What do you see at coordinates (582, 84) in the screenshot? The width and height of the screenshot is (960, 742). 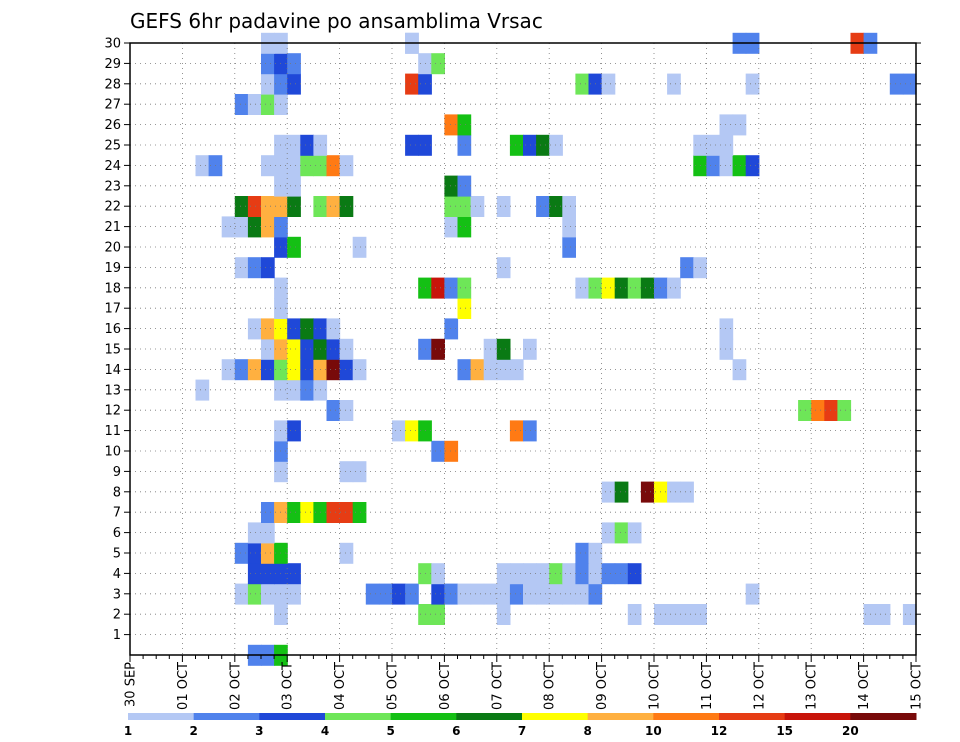 I see `cell-m28-t34` at bounding box center [582, 84].